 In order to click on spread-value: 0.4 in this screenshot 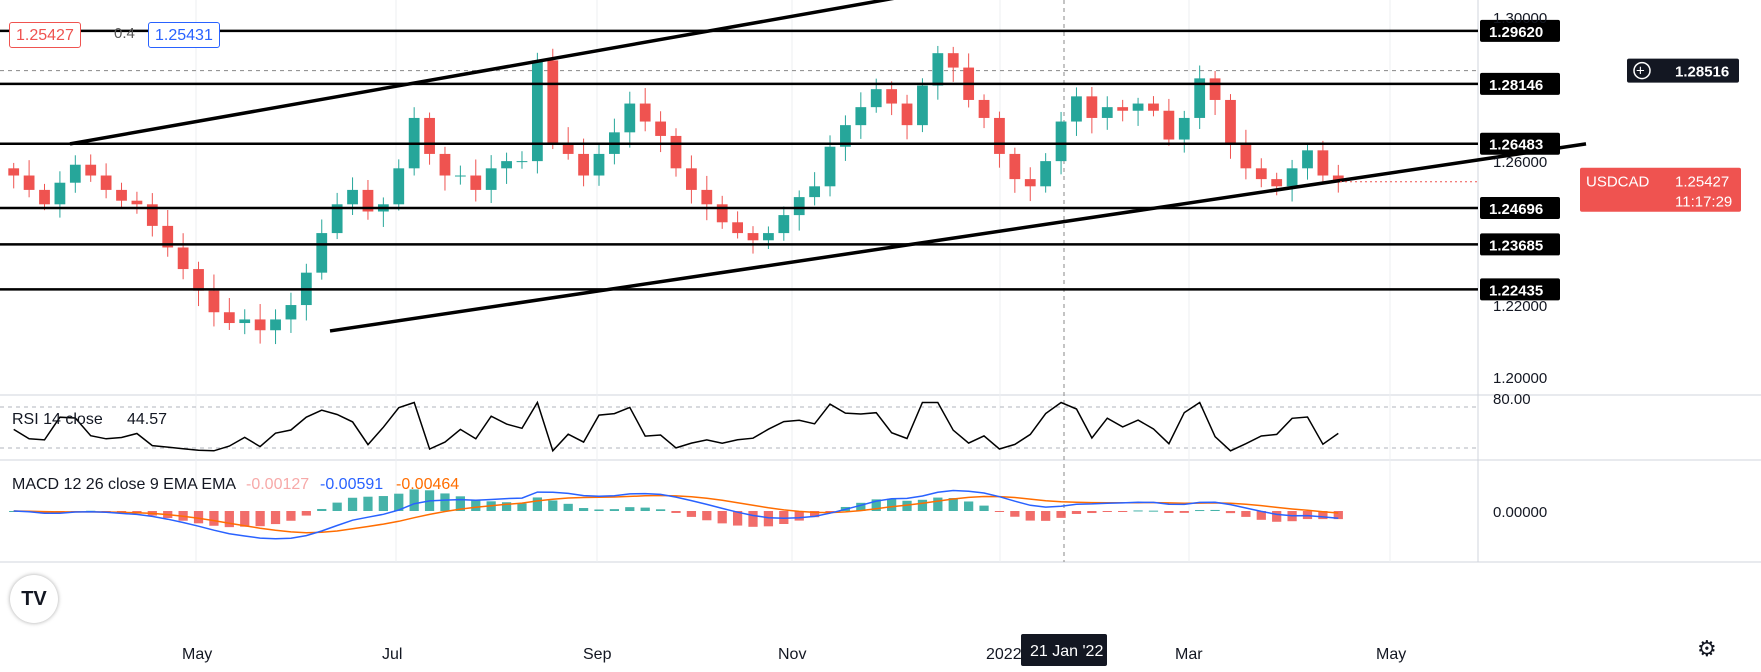, I will do `click(124, 33)`.